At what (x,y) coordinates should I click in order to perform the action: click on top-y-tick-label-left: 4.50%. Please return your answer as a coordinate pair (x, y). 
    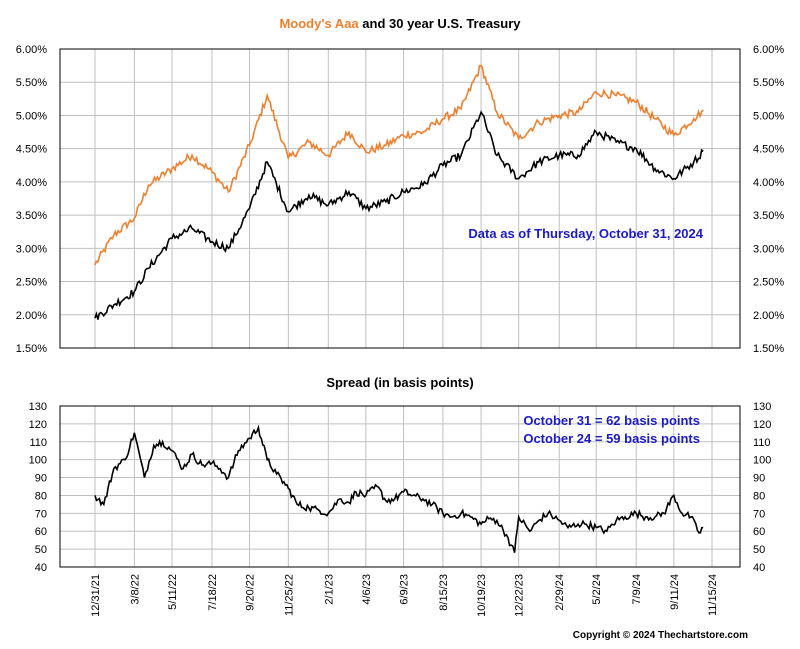
    Looking at the image, I should click on (31, 150).